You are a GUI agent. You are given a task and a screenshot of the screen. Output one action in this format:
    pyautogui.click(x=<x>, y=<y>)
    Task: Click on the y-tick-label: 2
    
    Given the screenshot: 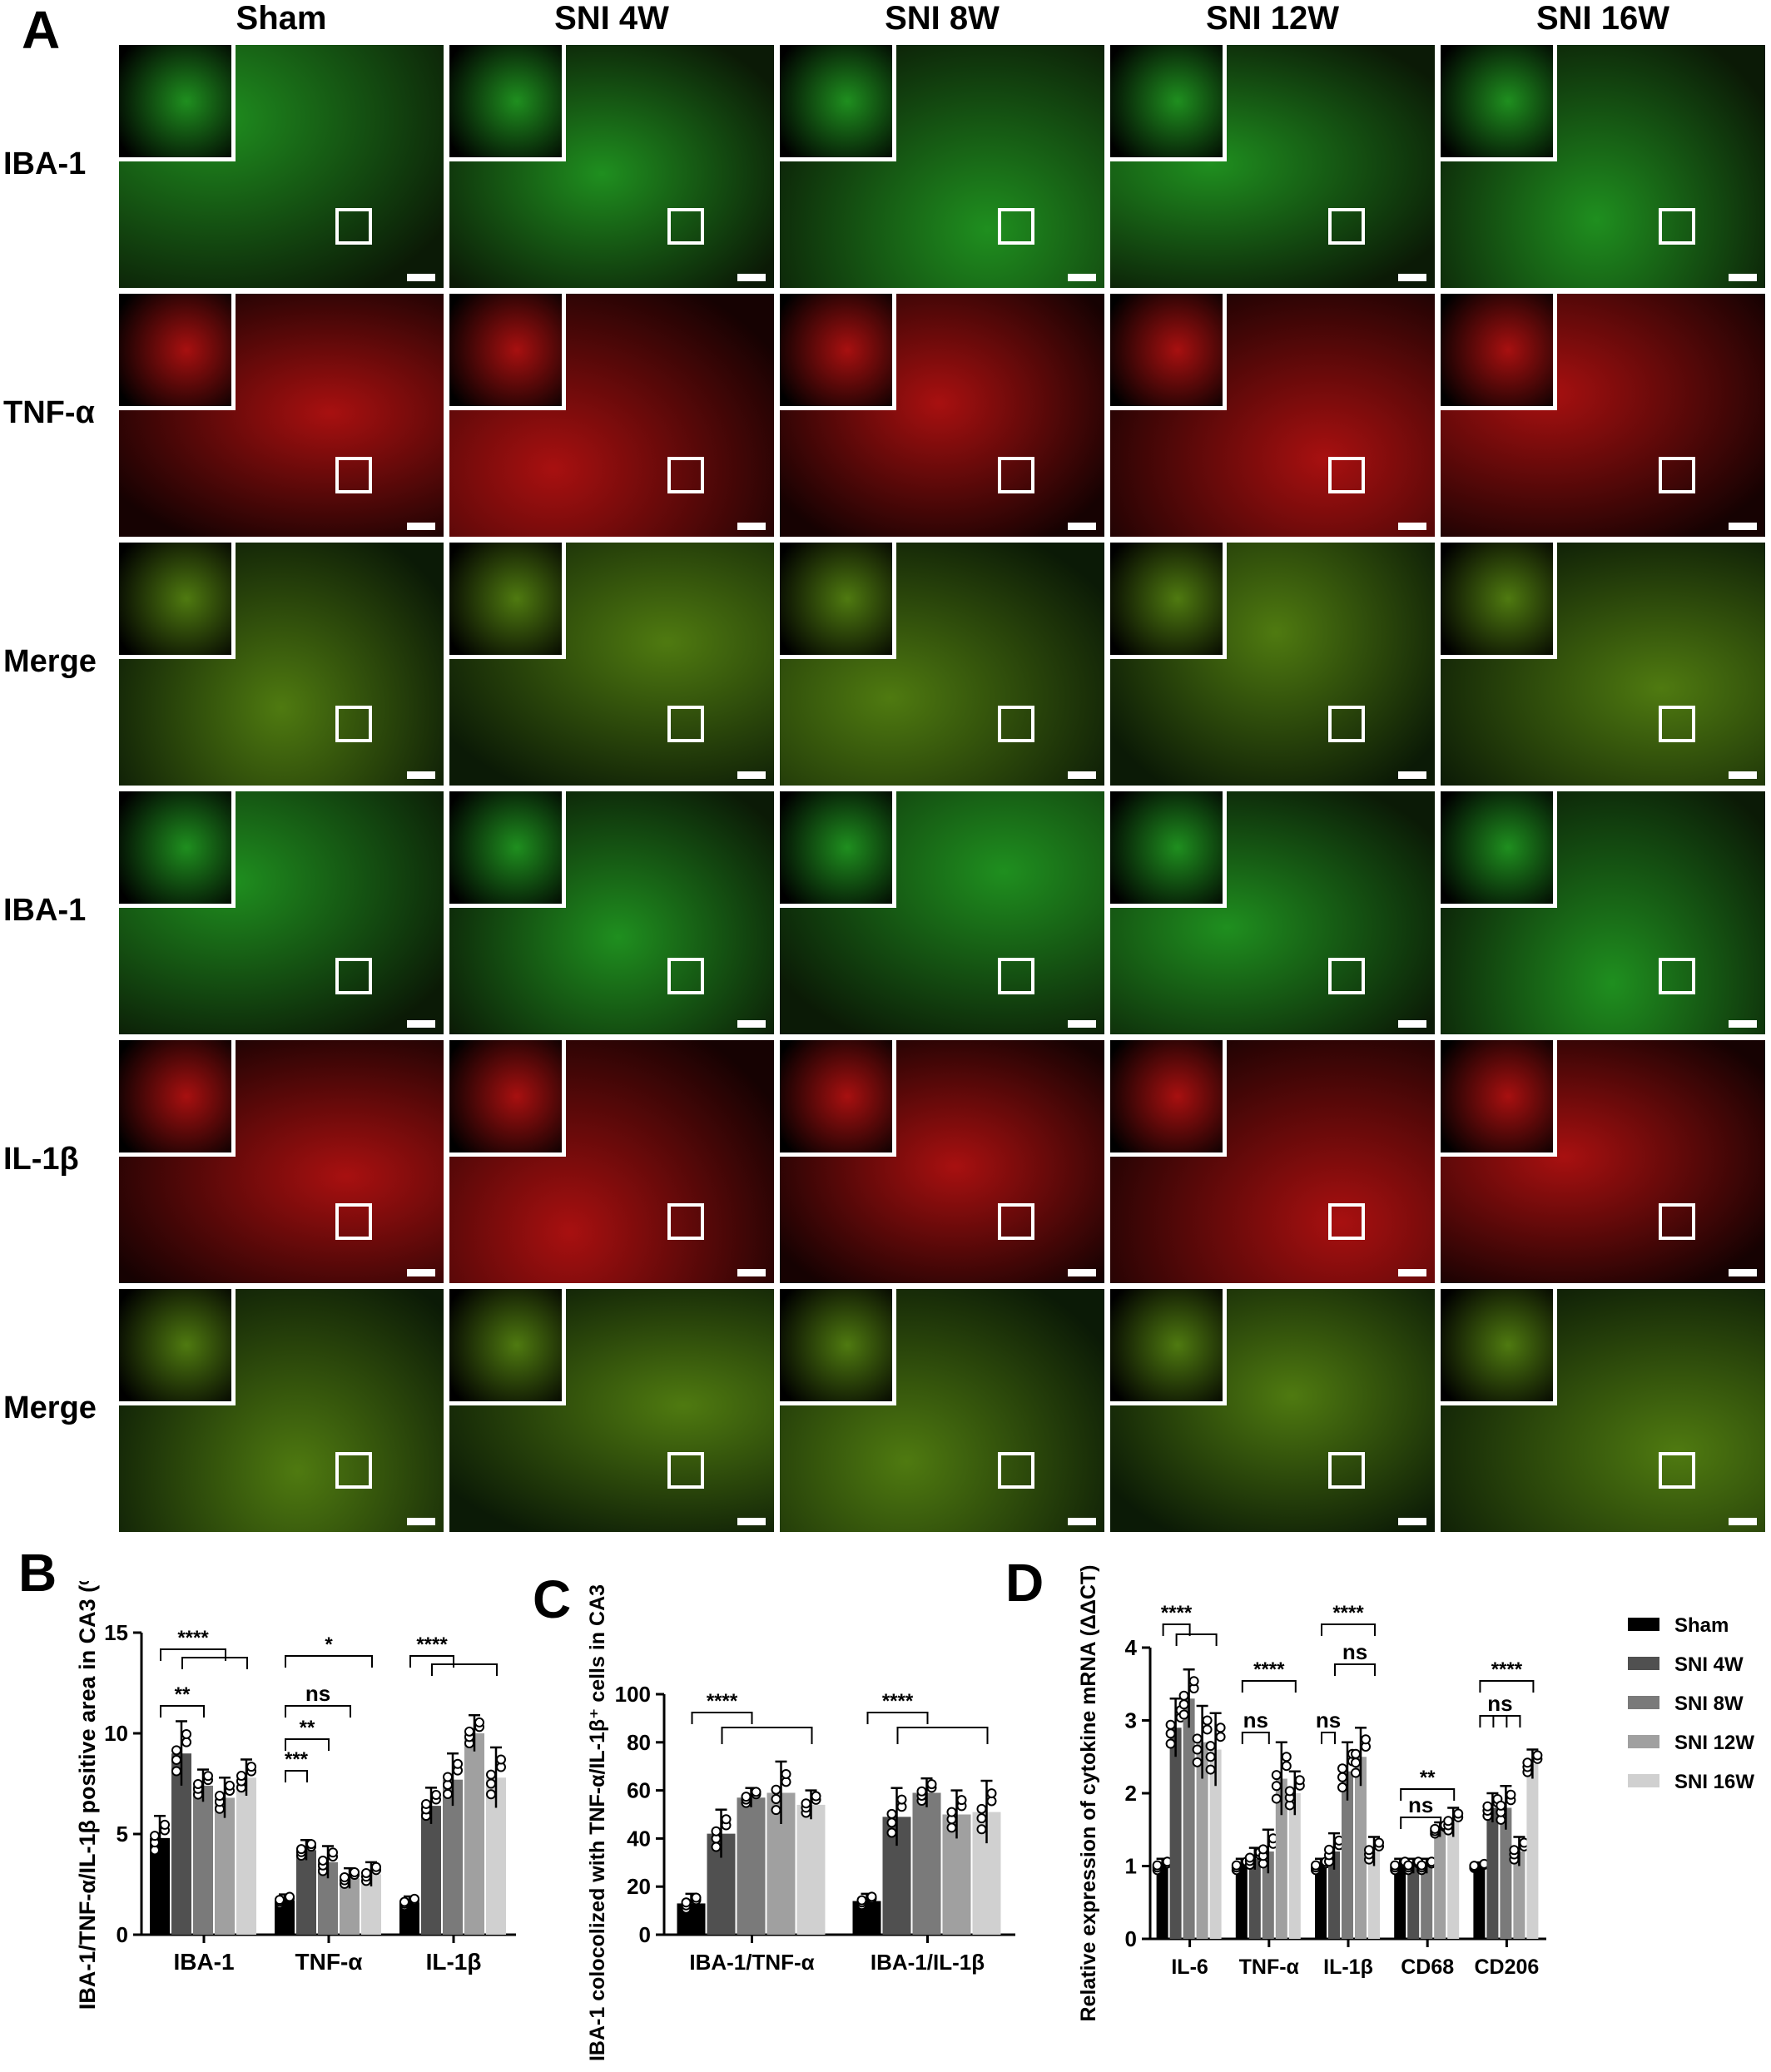 What is the action you would take?
    pyautogui.click(x=1131, y=1793)
    